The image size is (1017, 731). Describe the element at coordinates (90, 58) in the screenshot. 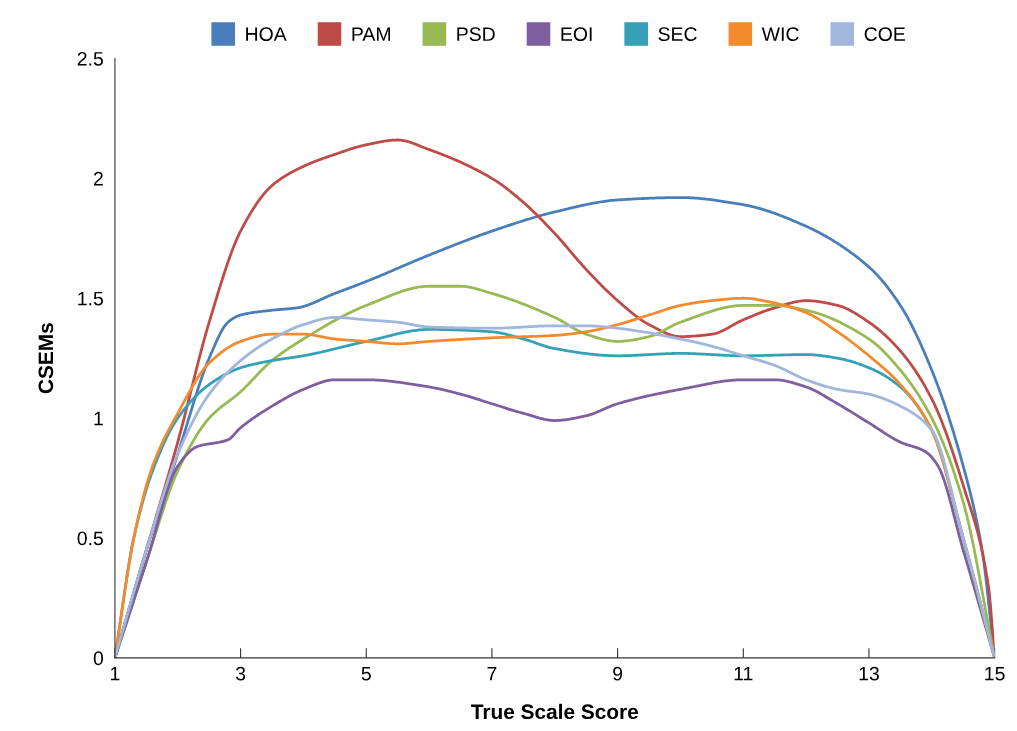

I see `y-tick-label: 2.5` at that location.